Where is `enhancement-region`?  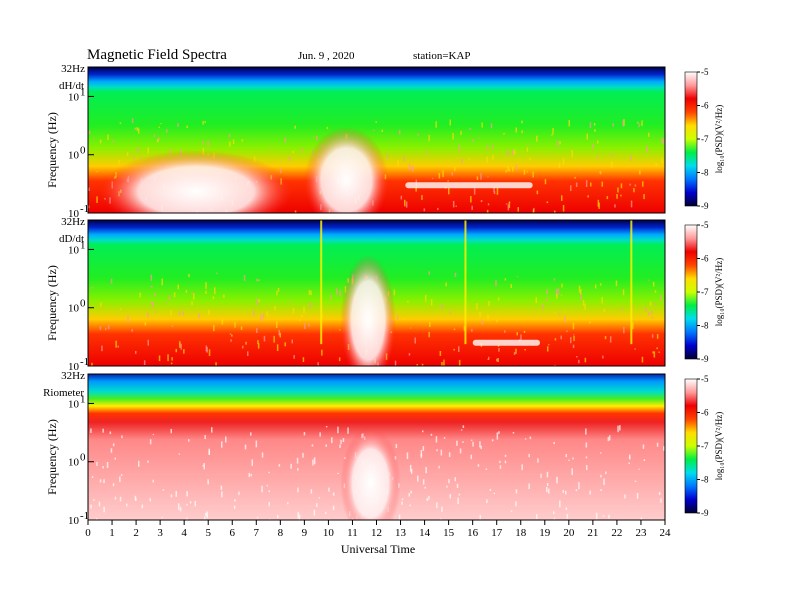 enhancement-region is located at coordinates (368, 310).